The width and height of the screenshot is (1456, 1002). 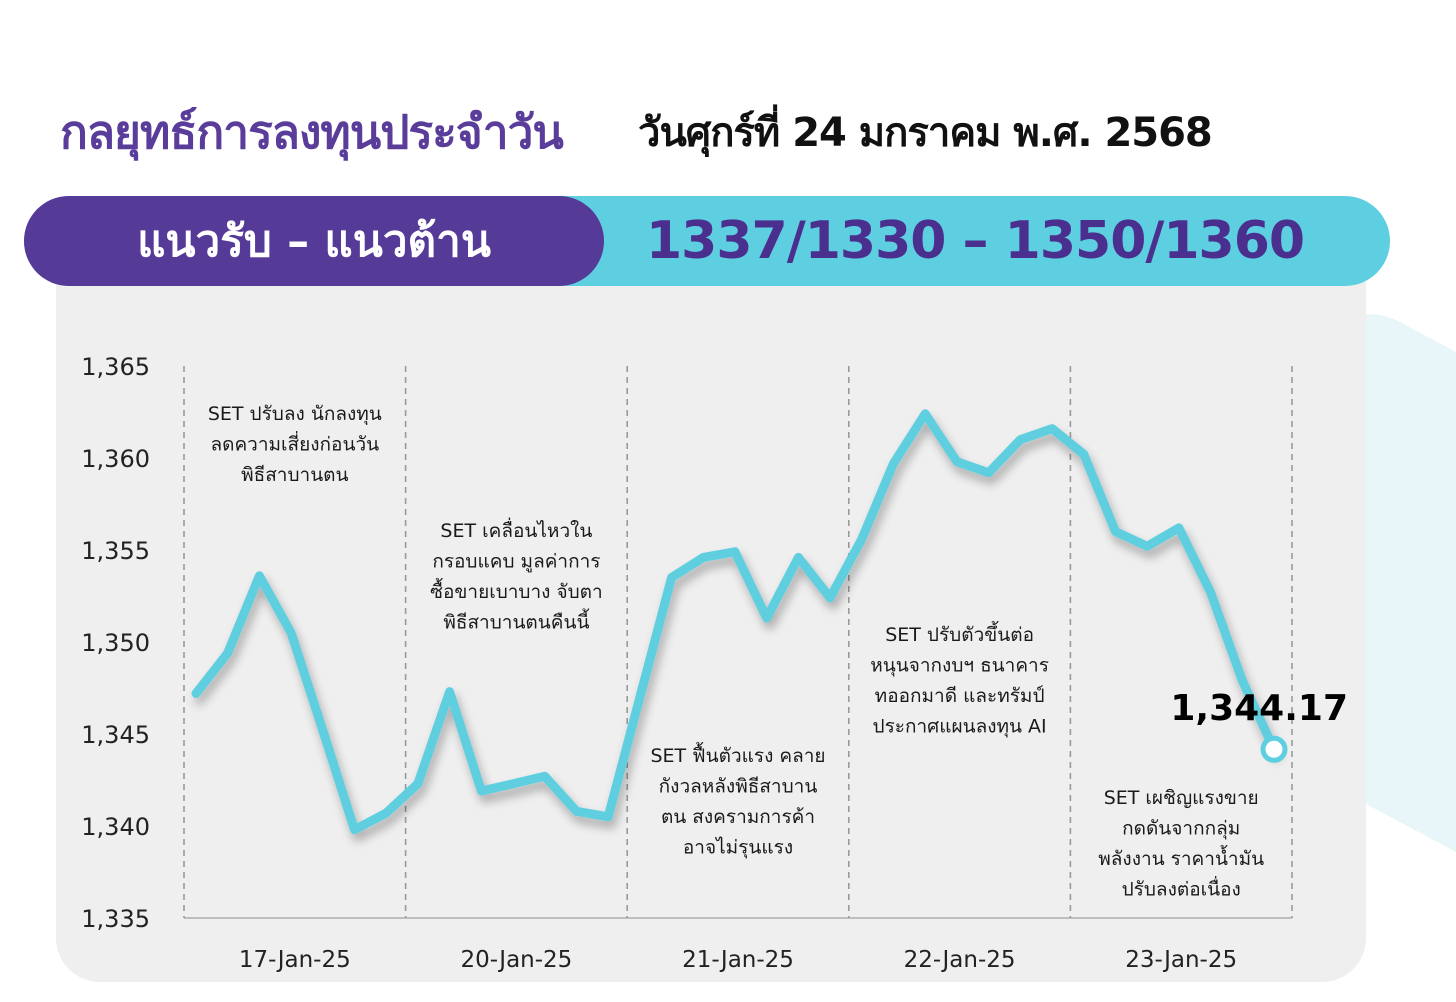 What do you see at coordinates (1259, 708) in the screenshot?
I see `last-value-label: 1,344.17` at bounding box center [1259, 708].